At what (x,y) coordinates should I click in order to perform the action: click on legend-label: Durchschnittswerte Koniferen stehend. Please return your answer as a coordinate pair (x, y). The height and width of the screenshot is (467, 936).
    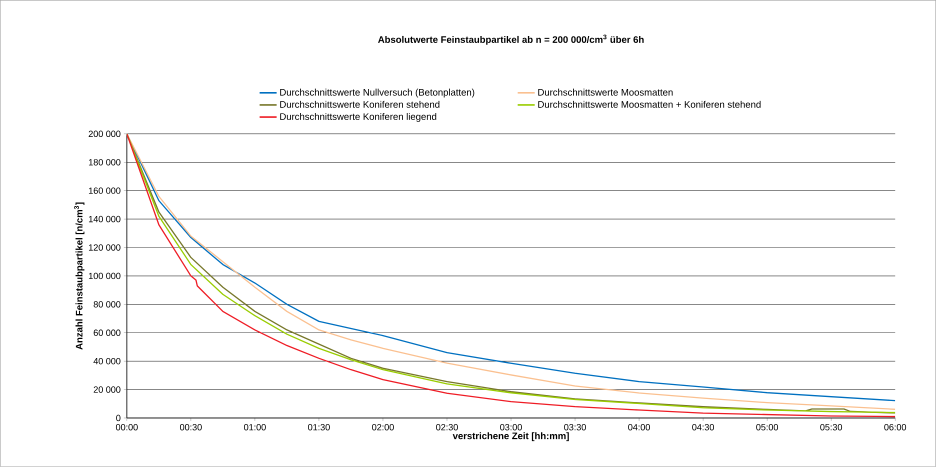
    Looking at the image, I should click on (360, 104).